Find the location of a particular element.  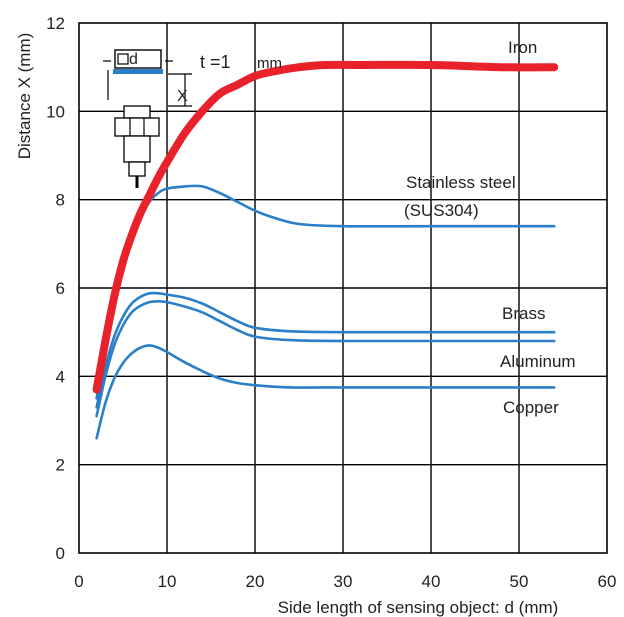

thickness-label: t =1 is located at coordinates (215, 62).